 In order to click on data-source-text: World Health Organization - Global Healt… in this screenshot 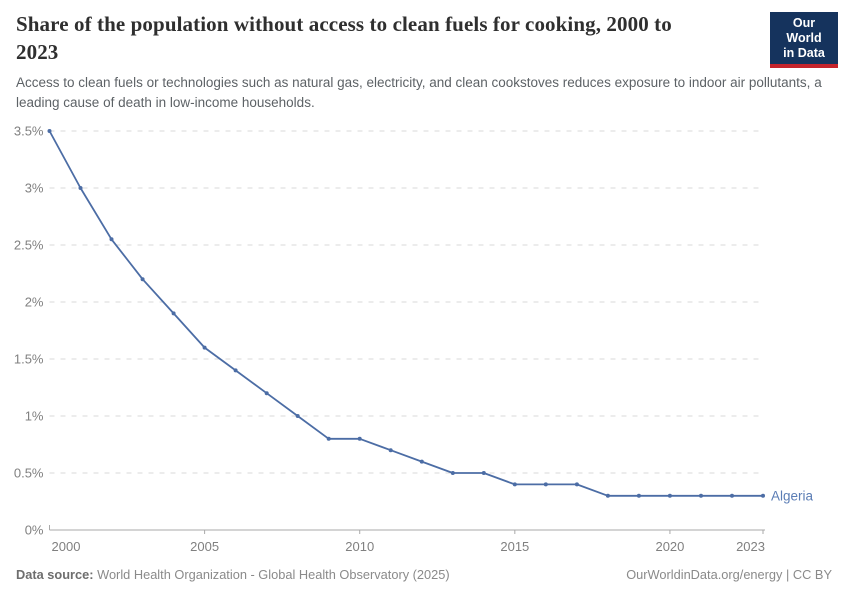, I will do `click(273, 574)`.